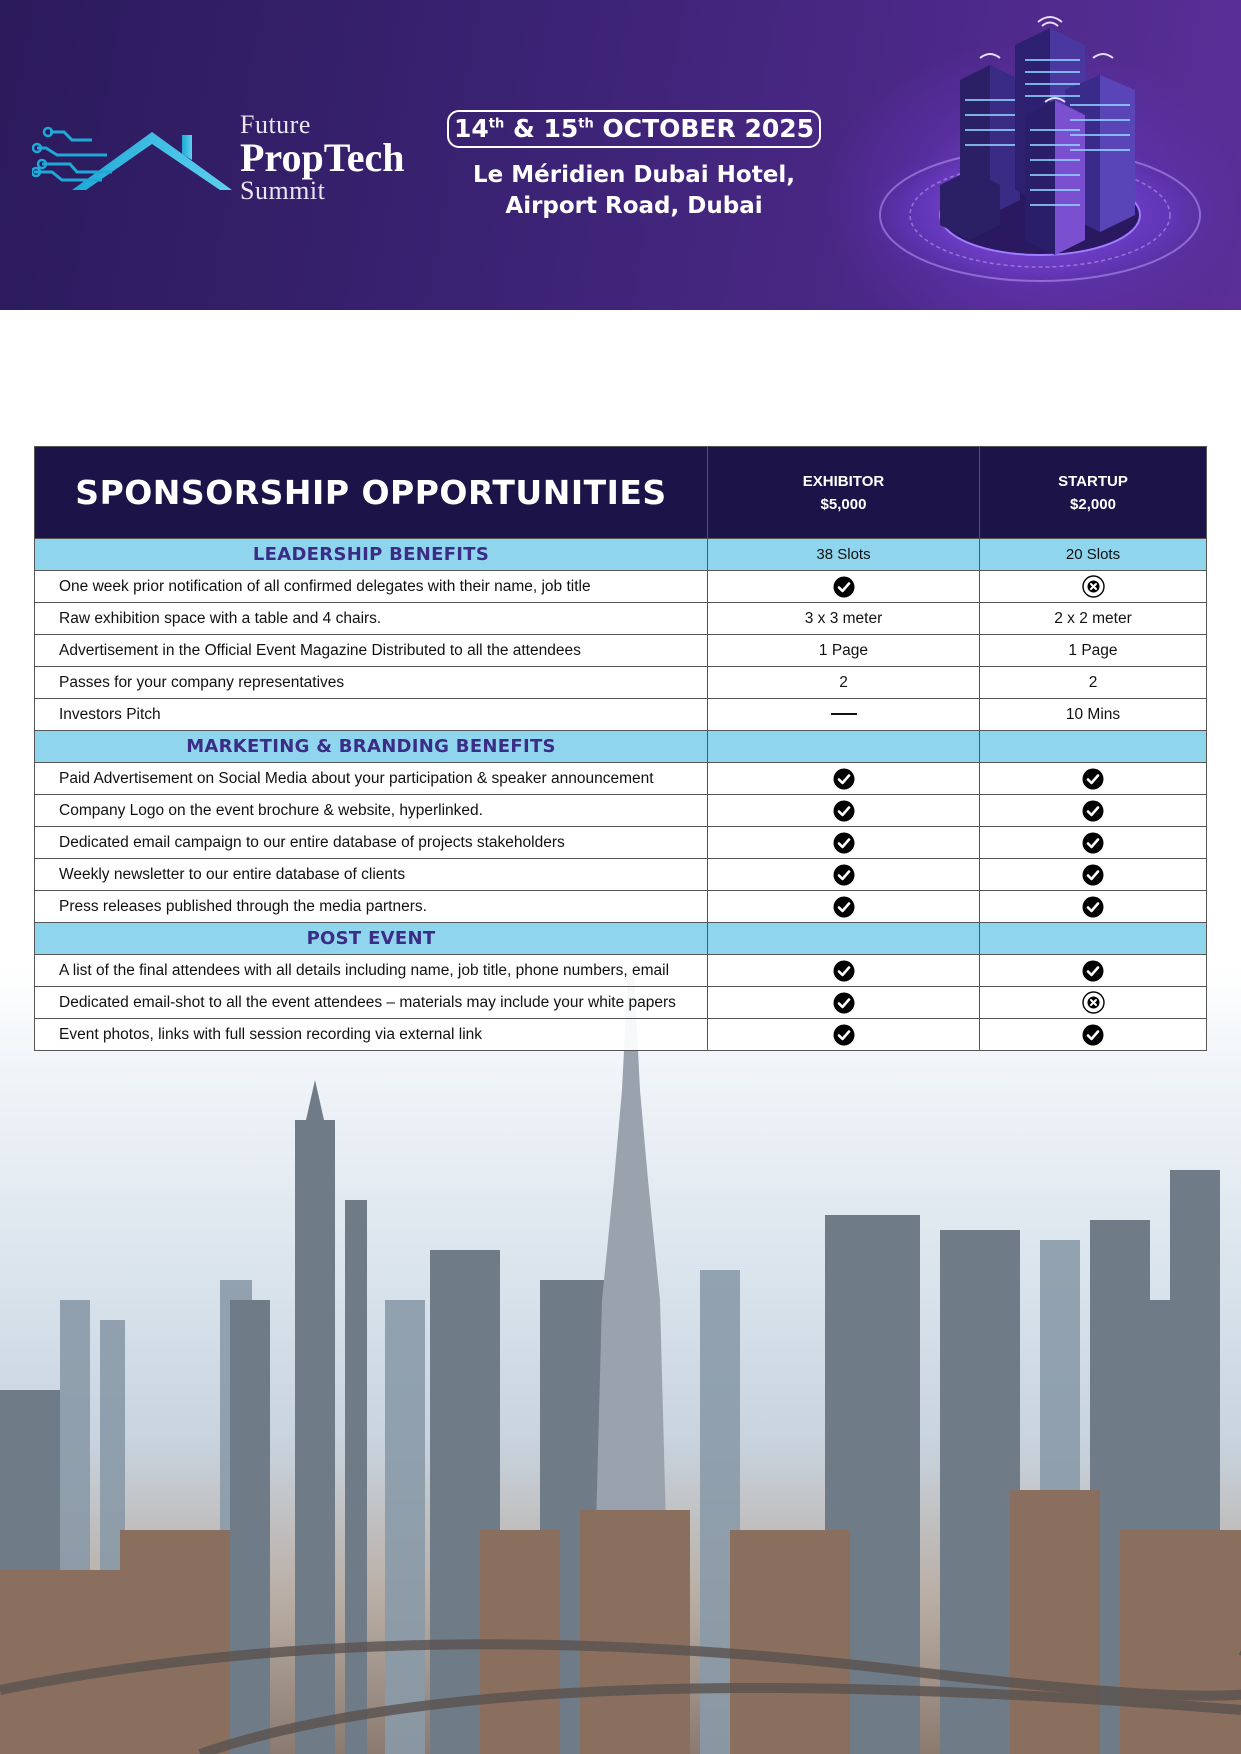 The image size is (1241, 1754). Describe the element at coordinates (371, 554) in the screenshot. I see `section-title: LEADERSHIP BENEFITS` at that location.